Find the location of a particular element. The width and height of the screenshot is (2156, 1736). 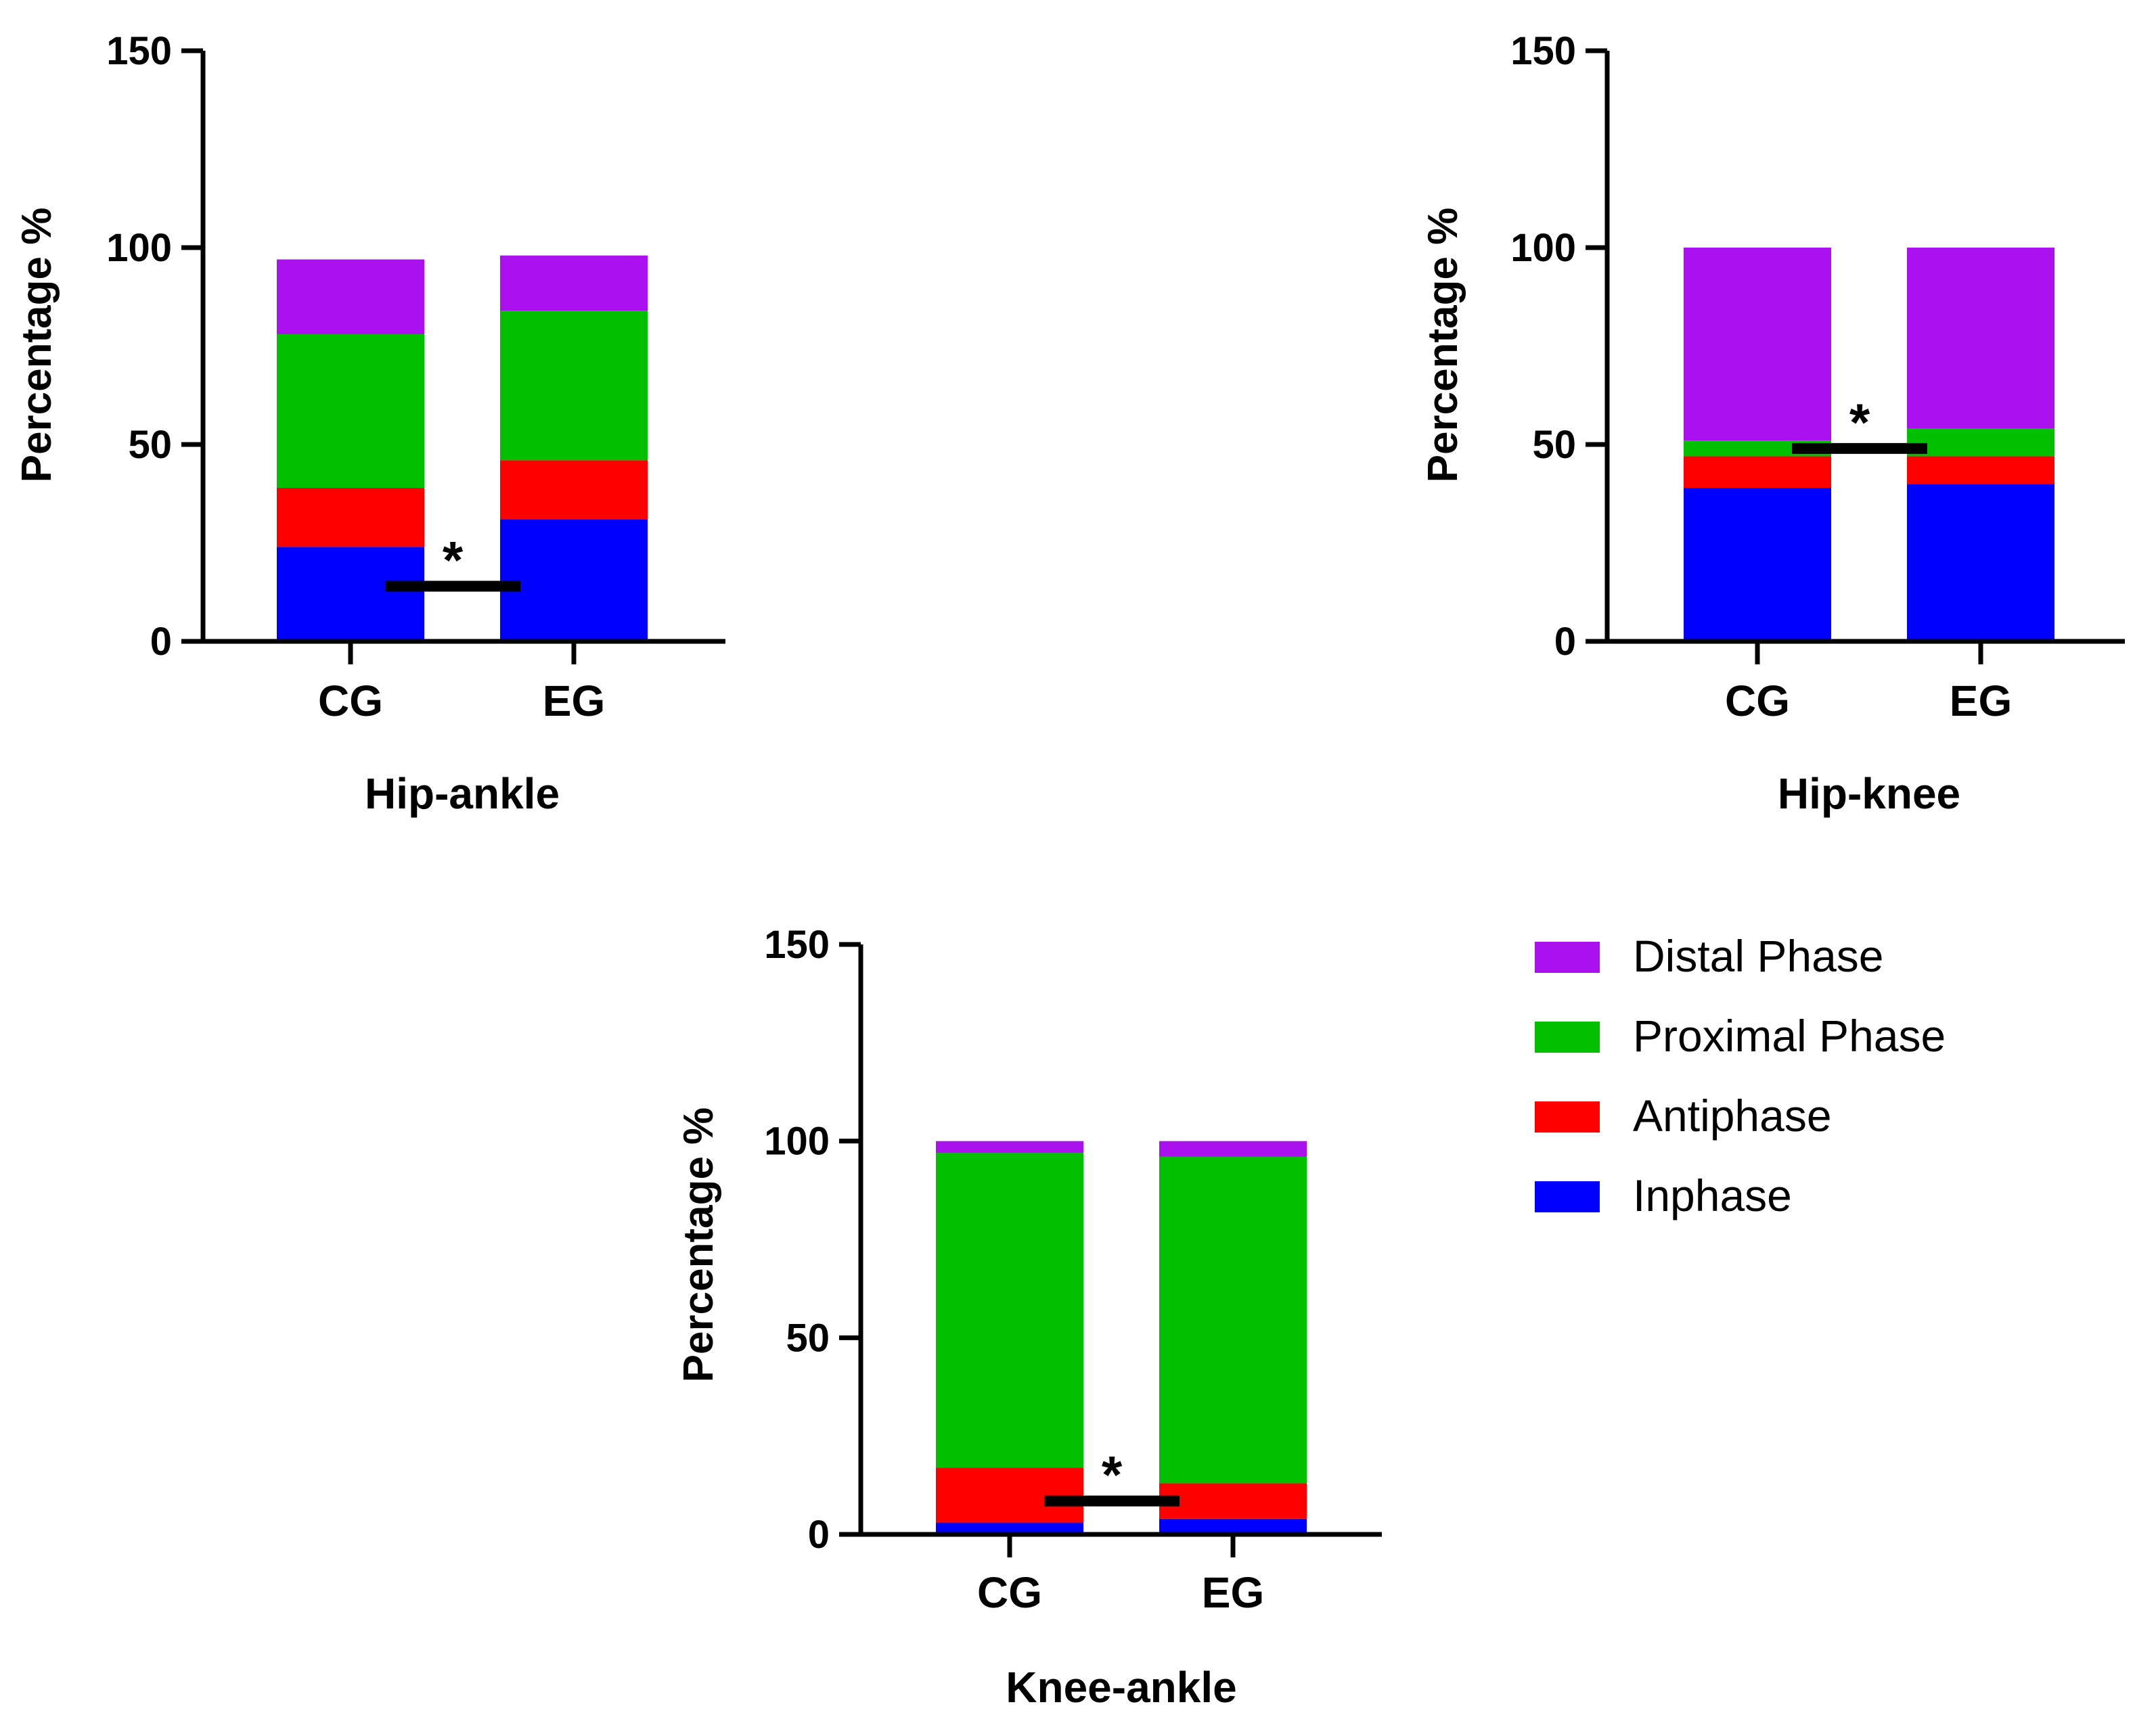

y-axis-label-hip-ankle: Percentage % is located at coordinates (37, 345).